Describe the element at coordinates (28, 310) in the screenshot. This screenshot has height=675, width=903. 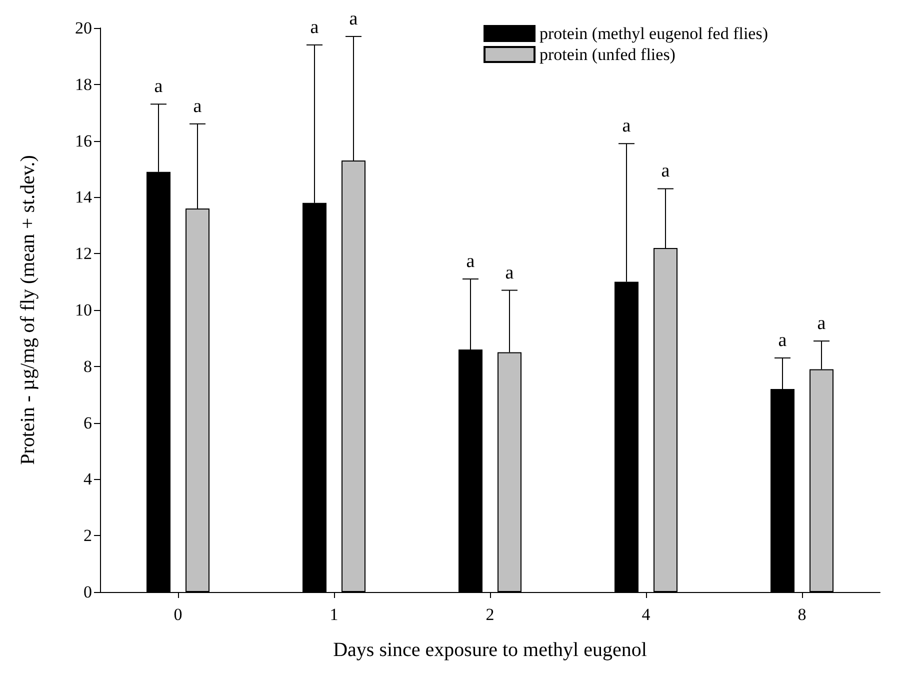
I see `y-axis-title: Protein - µg/mg of fly (mean + st.dev.)` at that location.